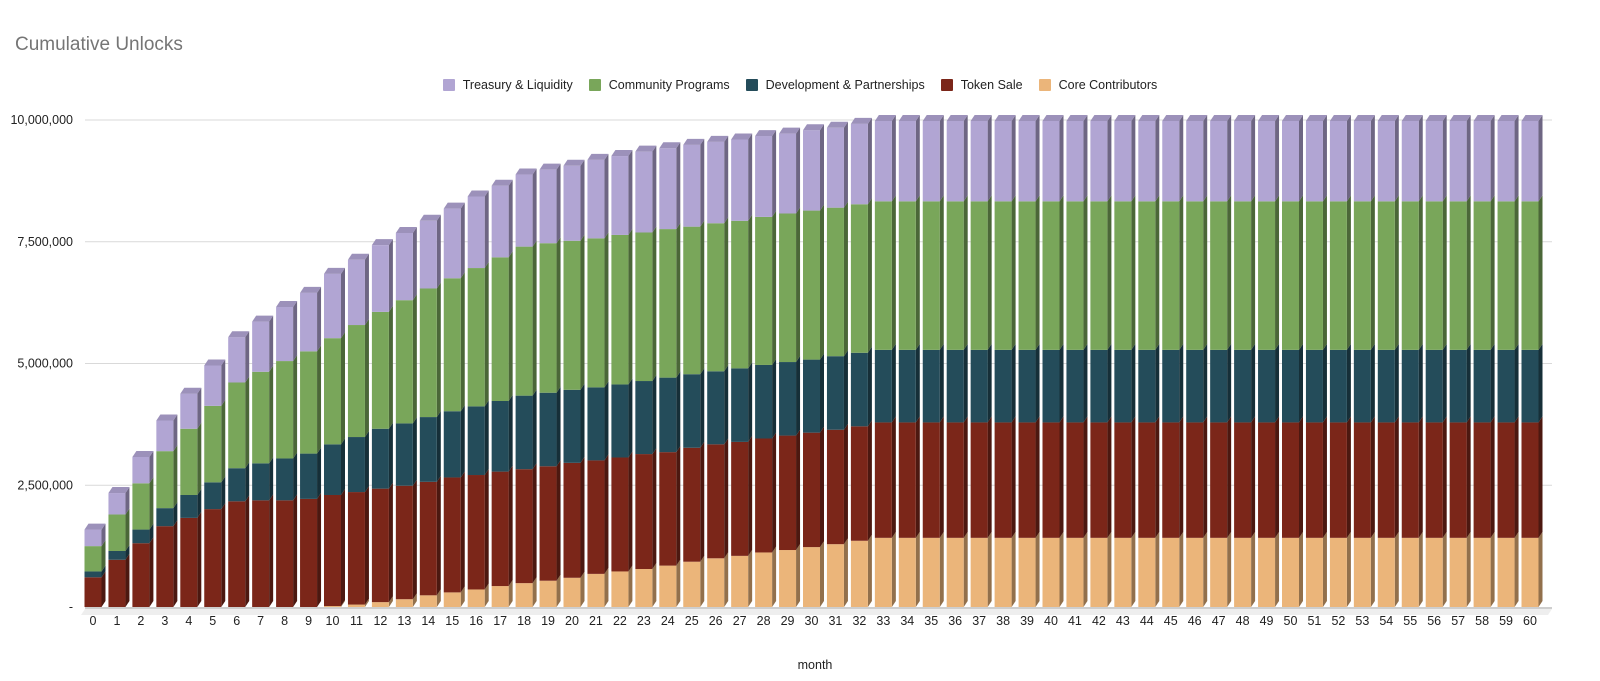  I want to click on x-tick-label: 14, so click(428, 621).